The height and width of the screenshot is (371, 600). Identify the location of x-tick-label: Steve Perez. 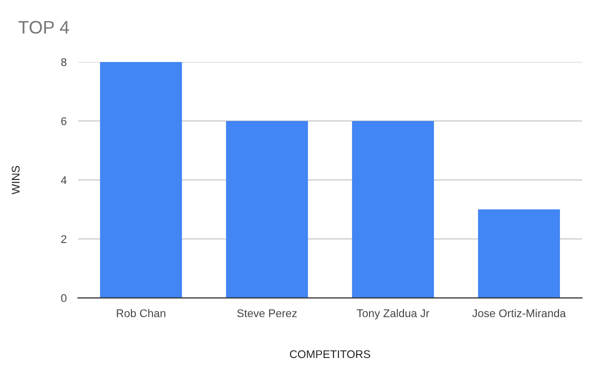
(267, 313).